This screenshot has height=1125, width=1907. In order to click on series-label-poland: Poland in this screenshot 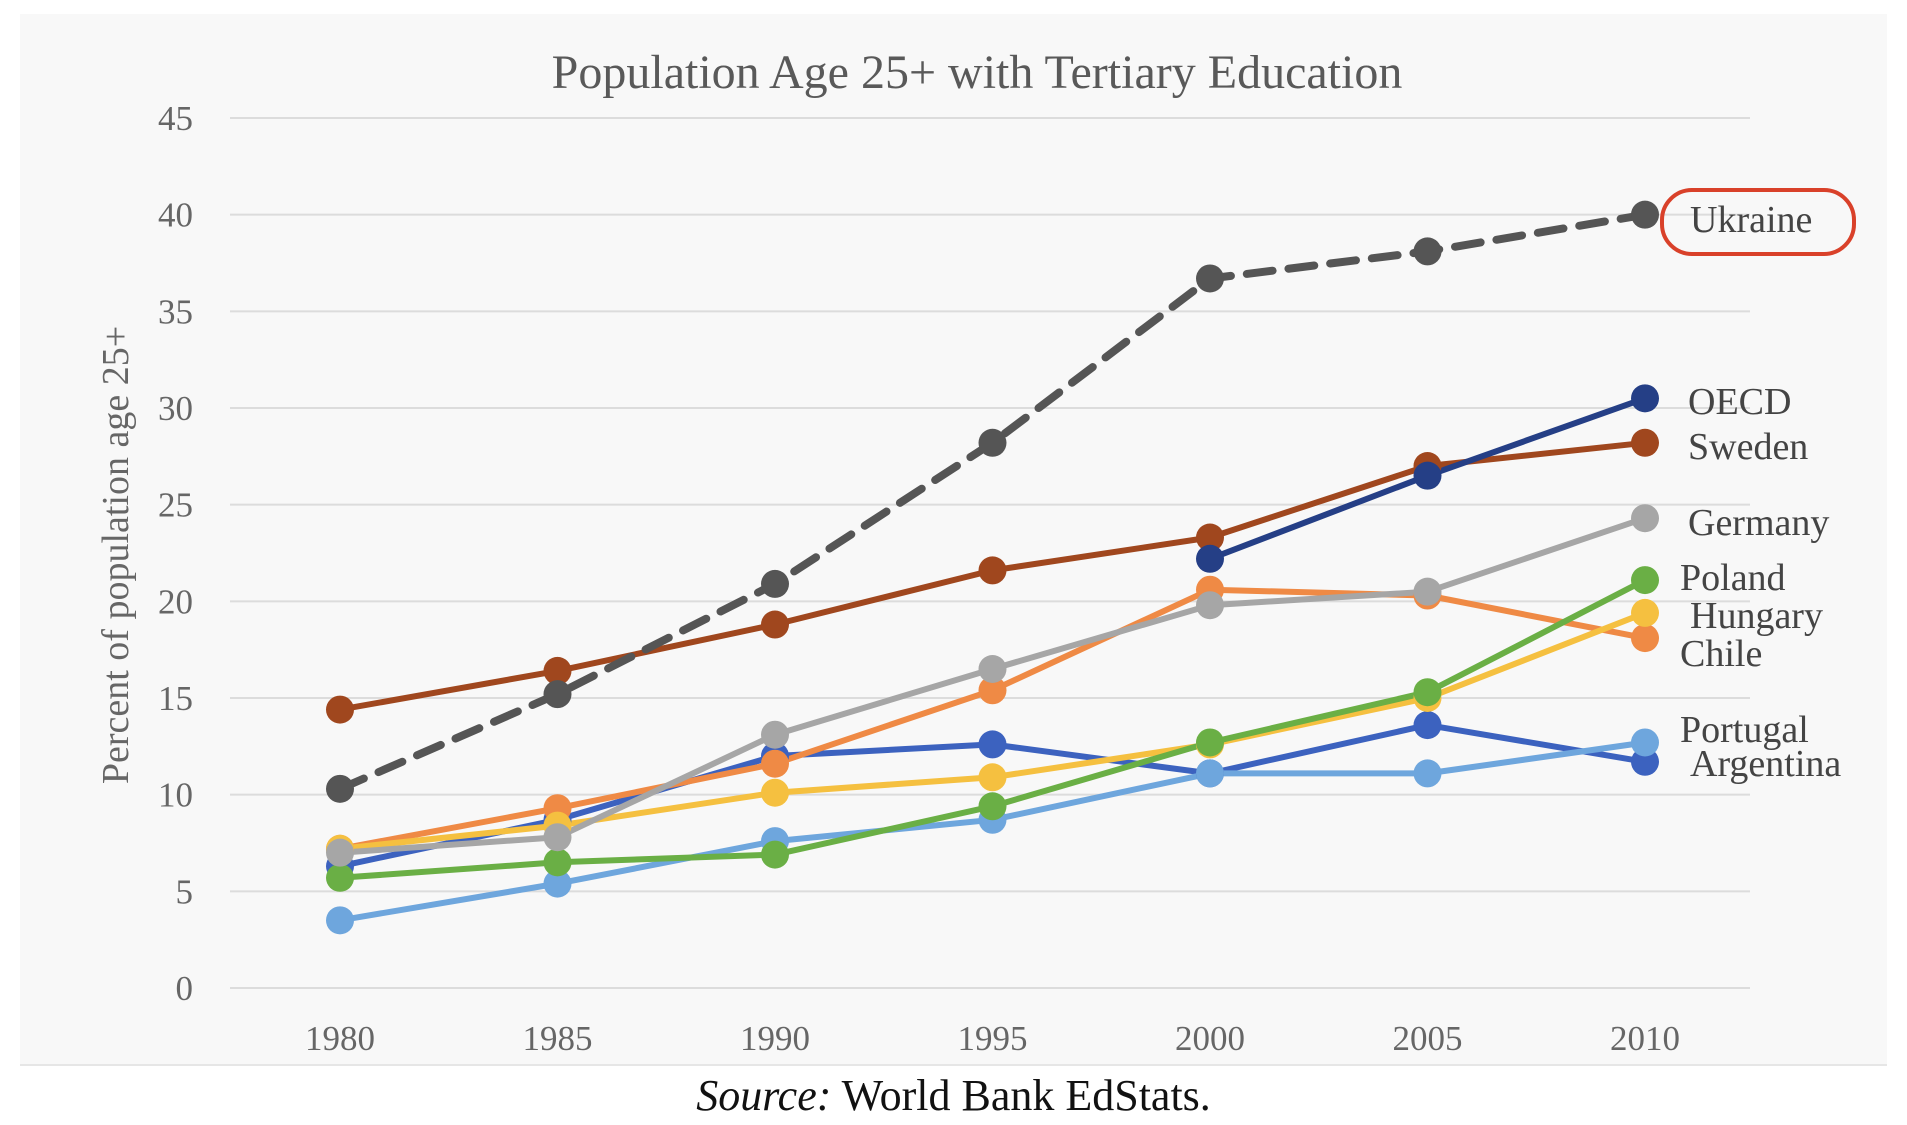, I will do `click(1733, 578)`.